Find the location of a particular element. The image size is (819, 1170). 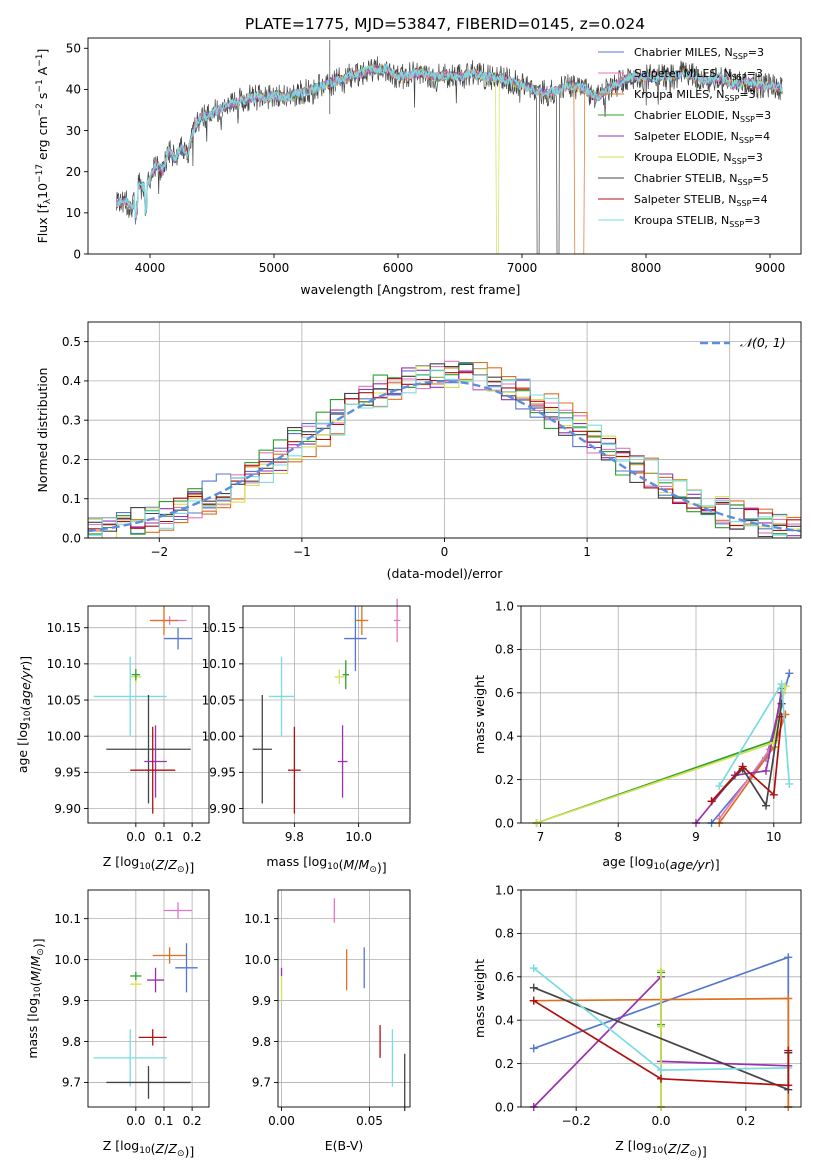

x-axis-label: mass [log10(M/M⊙)] is located at coordinates (326, 864).